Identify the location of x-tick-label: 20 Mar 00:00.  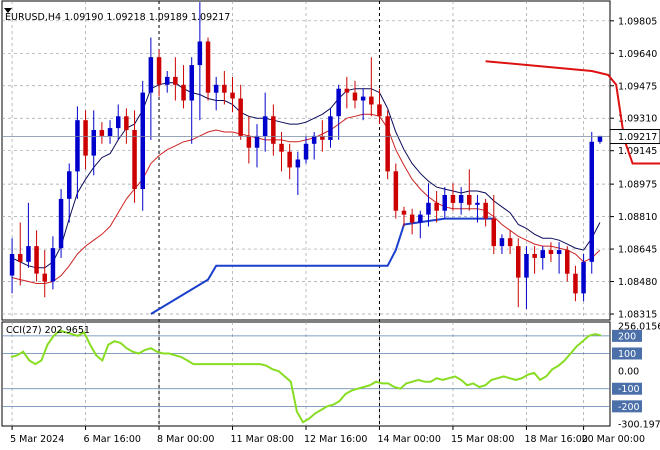
(613, 439).